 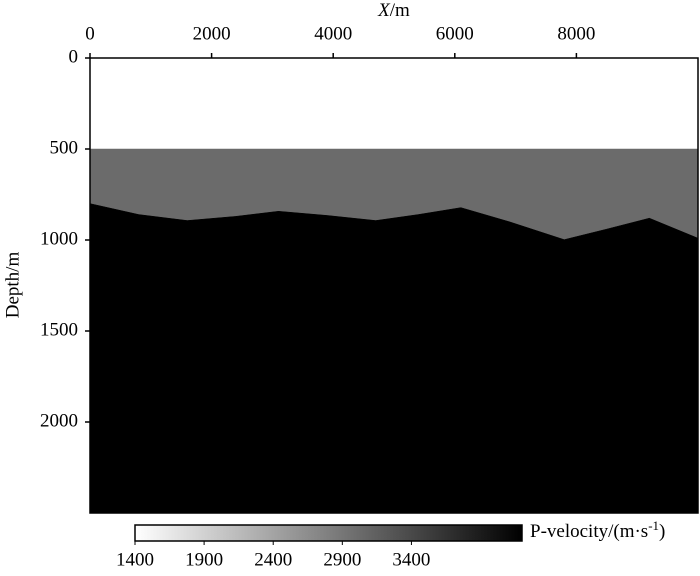 What do you see at coordinates (328, 533) in the screenshot?
I see `colorbar` at bounding box center [328, 533].